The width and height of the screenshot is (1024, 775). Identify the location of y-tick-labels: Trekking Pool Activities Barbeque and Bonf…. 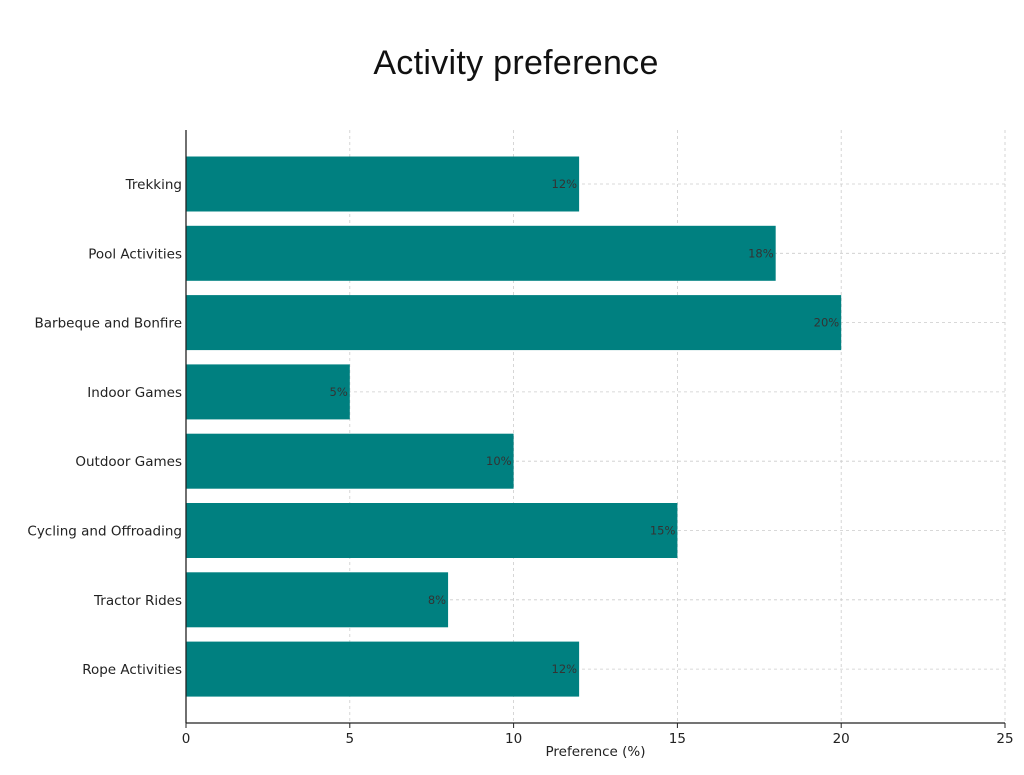
(104, 427).